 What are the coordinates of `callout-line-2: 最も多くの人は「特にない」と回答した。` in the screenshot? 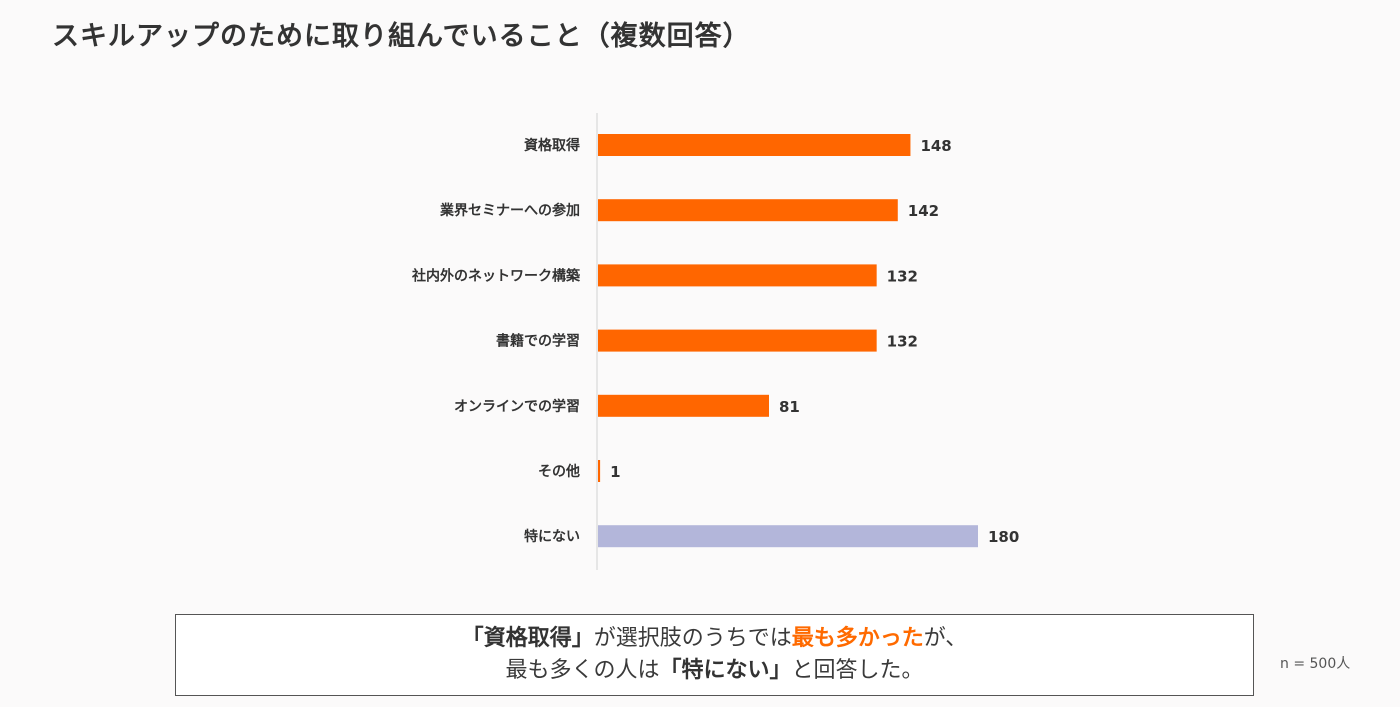 It's located at (714, 671).